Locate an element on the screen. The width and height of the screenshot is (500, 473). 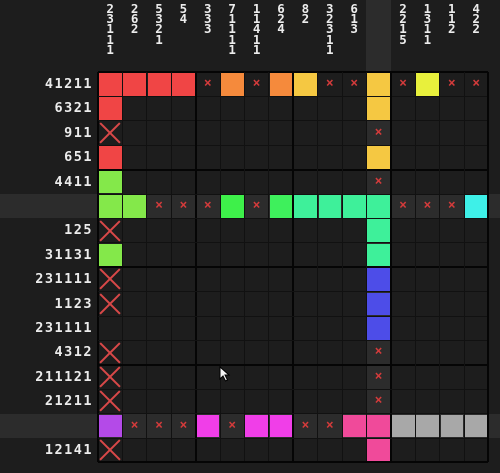
row-clue: 4312 is located at coordinates (73, 352).